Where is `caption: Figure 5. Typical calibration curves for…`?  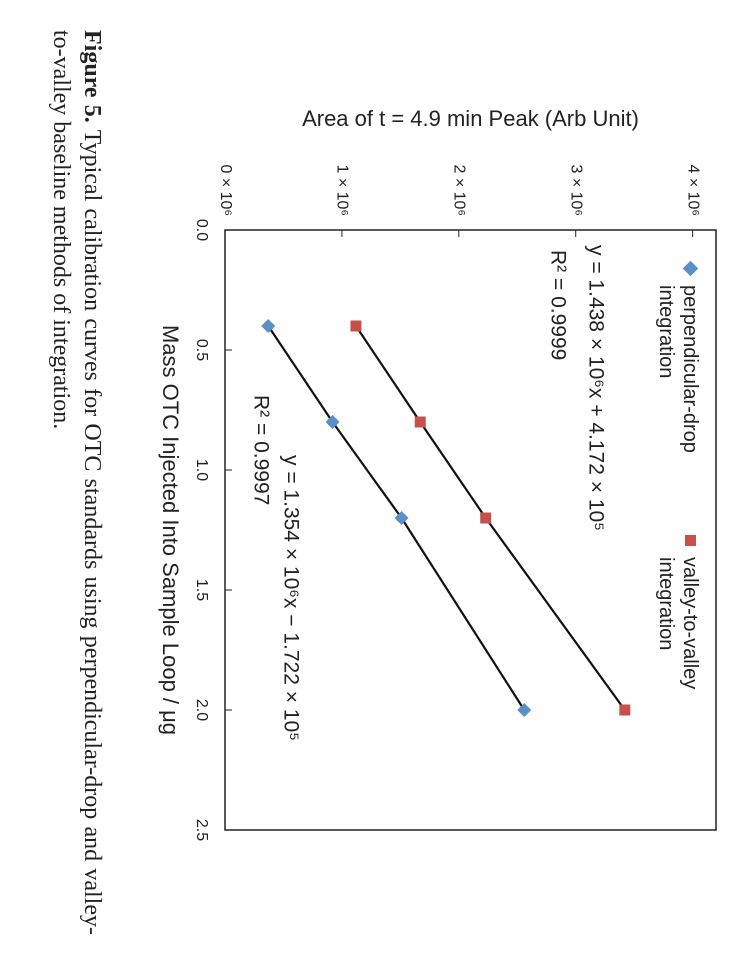 caption: Figure 5. Typical calibration curves for… is located at coordinates (76, 482).